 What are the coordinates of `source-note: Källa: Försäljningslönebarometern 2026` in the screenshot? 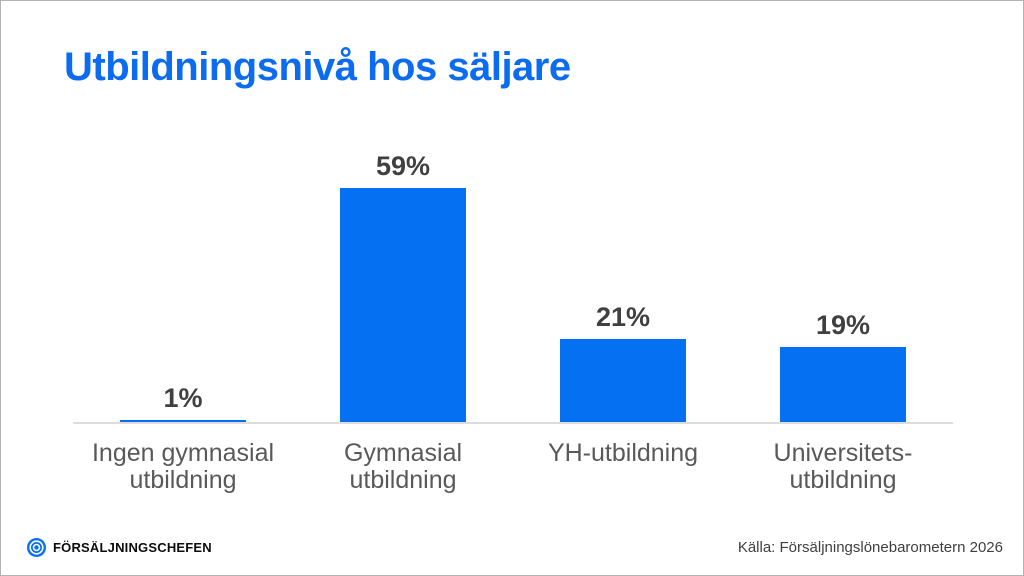 It's located at (870, 547).